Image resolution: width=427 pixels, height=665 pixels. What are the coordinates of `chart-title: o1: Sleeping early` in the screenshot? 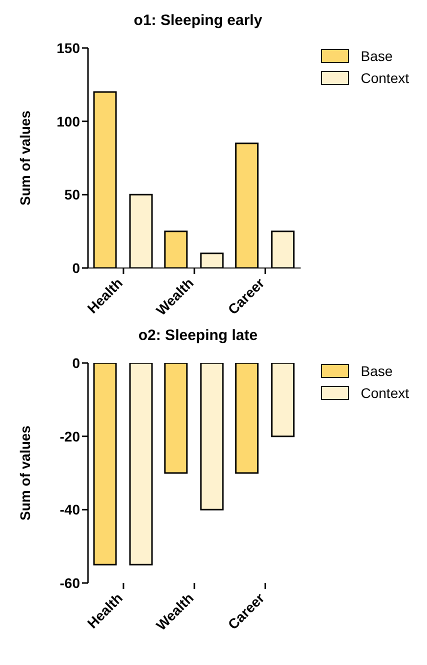 It's located at (198, 20).